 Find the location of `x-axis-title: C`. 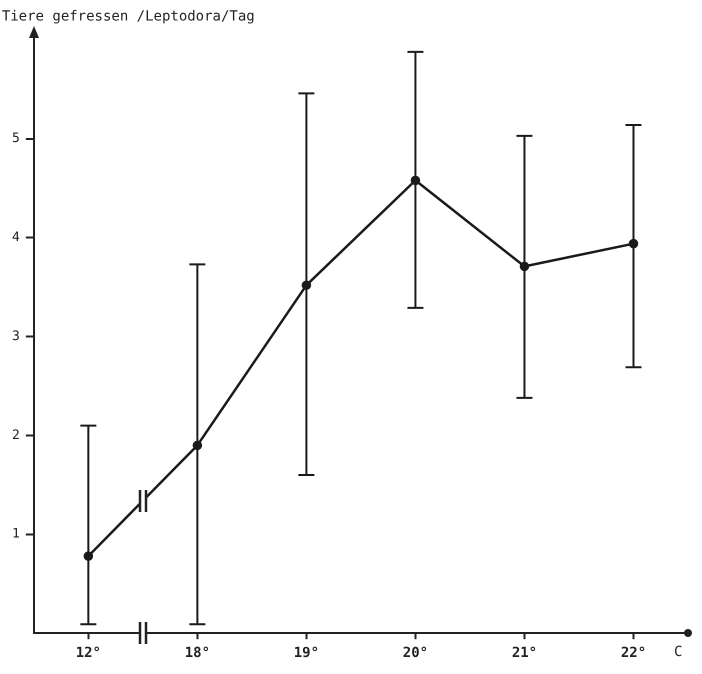

x-axis-title: C is located at coordinates (678, 652).